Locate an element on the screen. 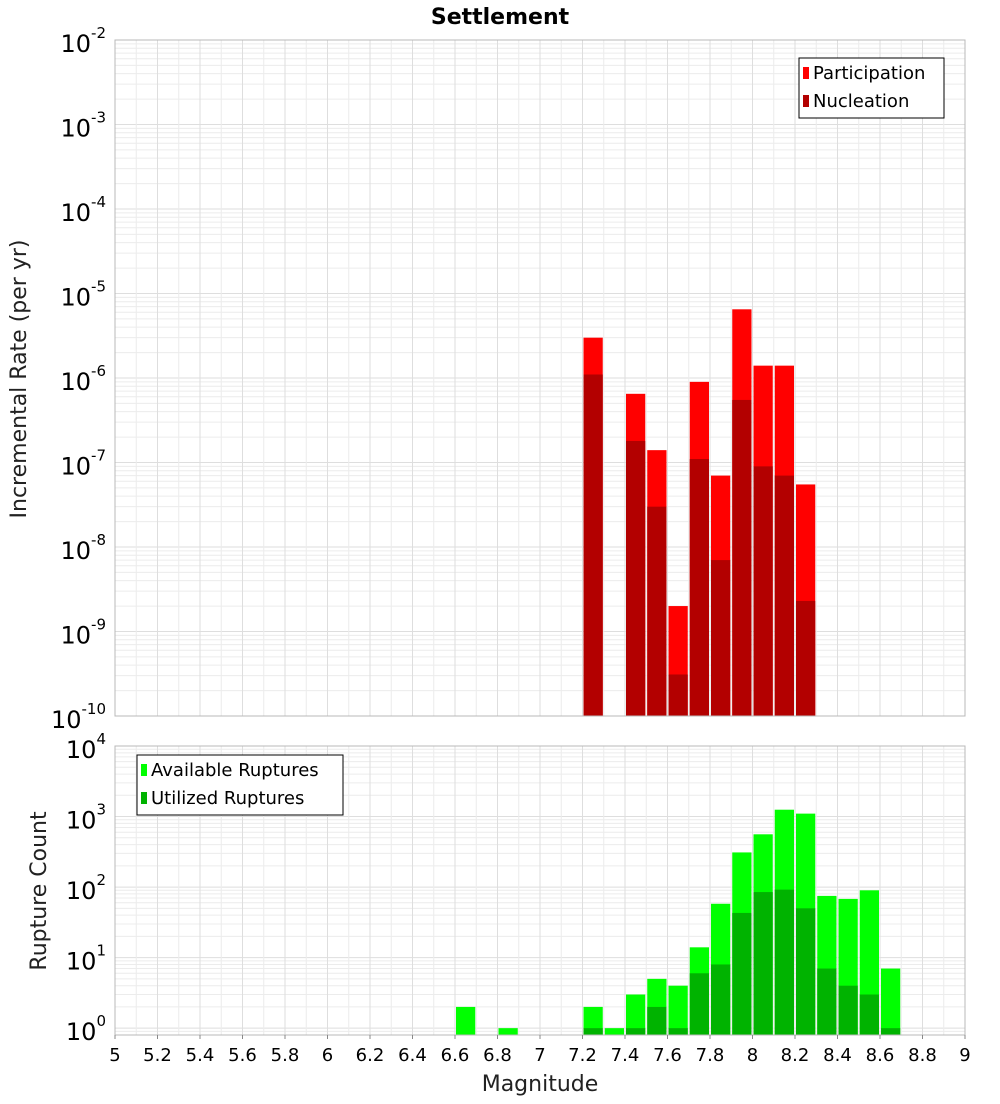 Image resolution: width=1000 pixels, height=1104 pixels. x-tick-label: 7 is located at coordinates (539, 1055).